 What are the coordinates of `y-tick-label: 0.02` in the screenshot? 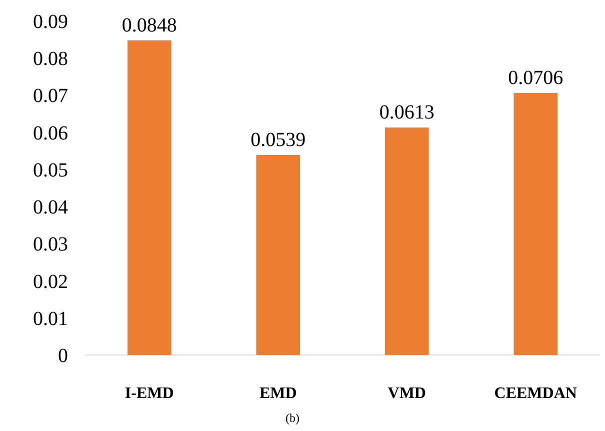 It's located at (50, 281).